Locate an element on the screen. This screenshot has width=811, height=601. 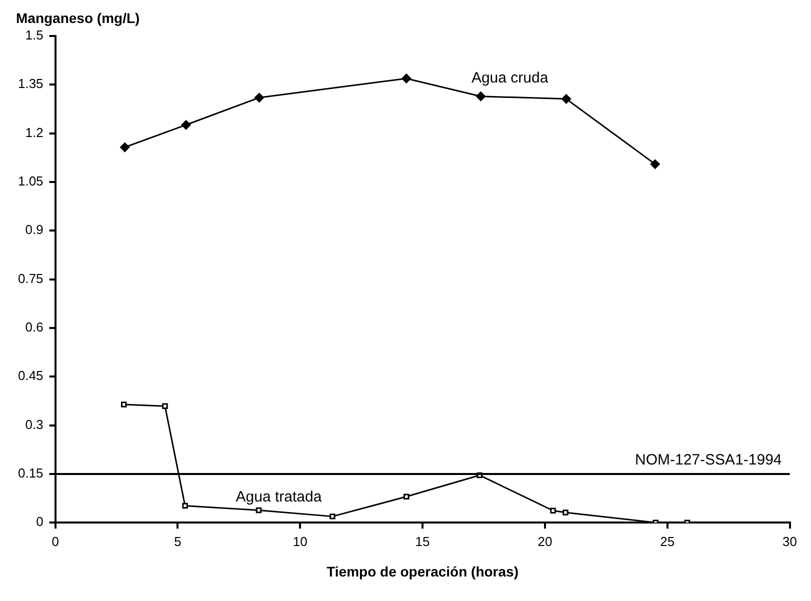
y-tick-label: 0.75 is located at coordinates (31, 278).